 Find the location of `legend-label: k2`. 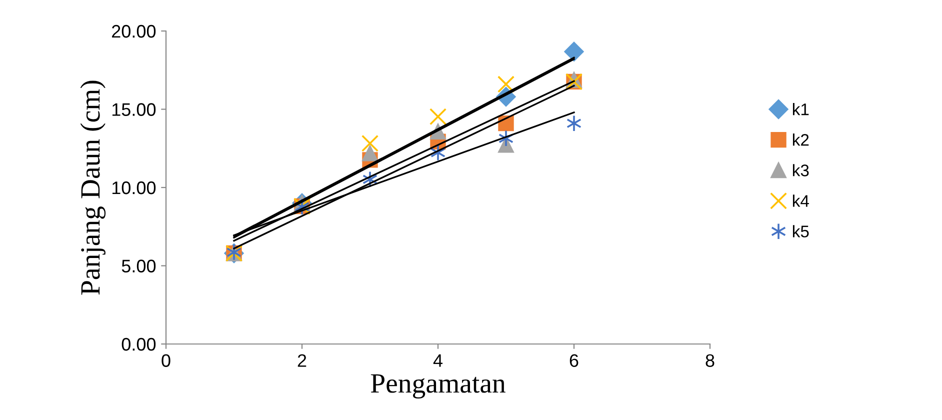

legend-label: k2 is located at coordinates (800, 140).